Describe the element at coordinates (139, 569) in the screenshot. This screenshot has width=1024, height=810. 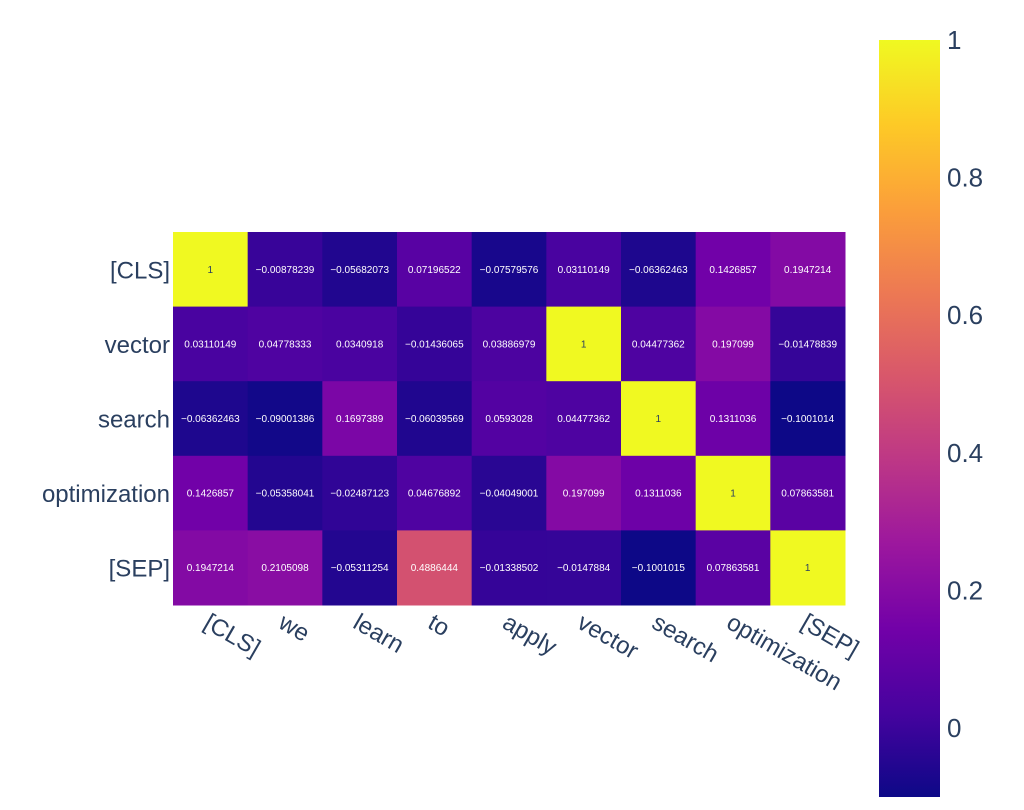
I see `y-tick-label: [SEP]` at that location.